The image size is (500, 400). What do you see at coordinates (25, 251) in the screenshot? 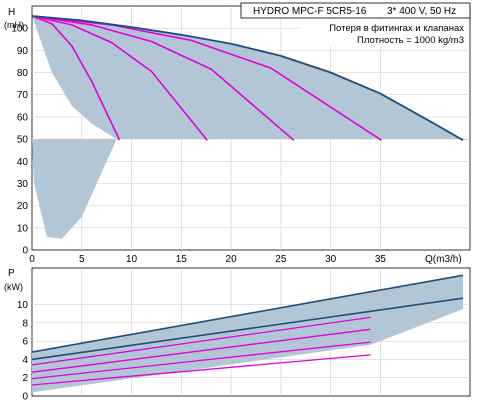
I see `y-tick-label: 0` at bounding box center [25, 251].